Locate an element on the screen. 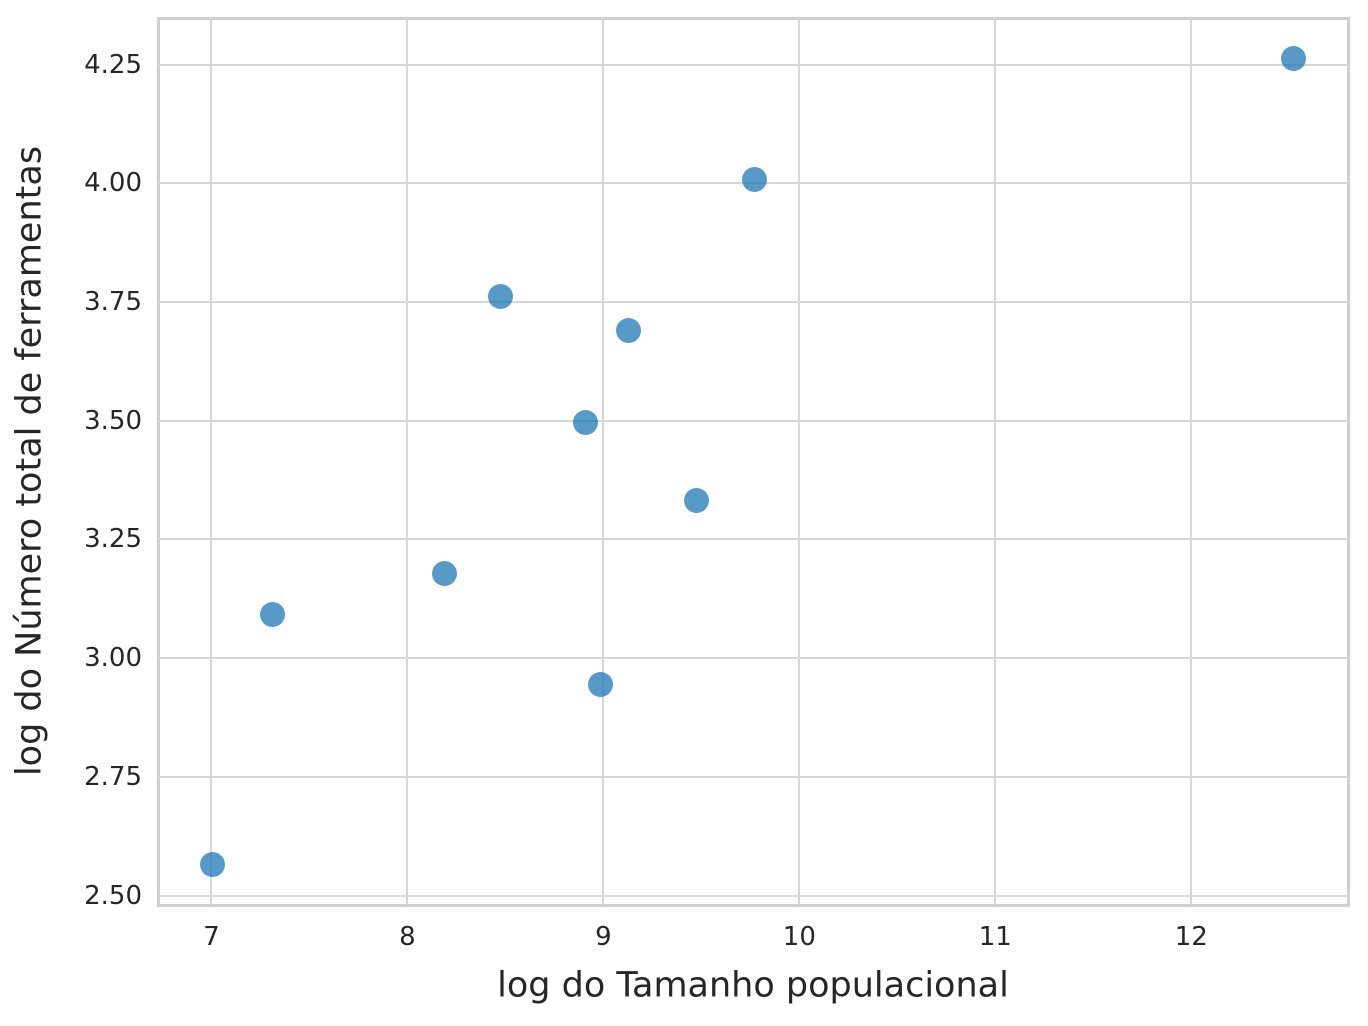 This screenshot has width=1368, height=1026. y-tick-label-3.00: 3.00 is located at coordinates (113, 658).